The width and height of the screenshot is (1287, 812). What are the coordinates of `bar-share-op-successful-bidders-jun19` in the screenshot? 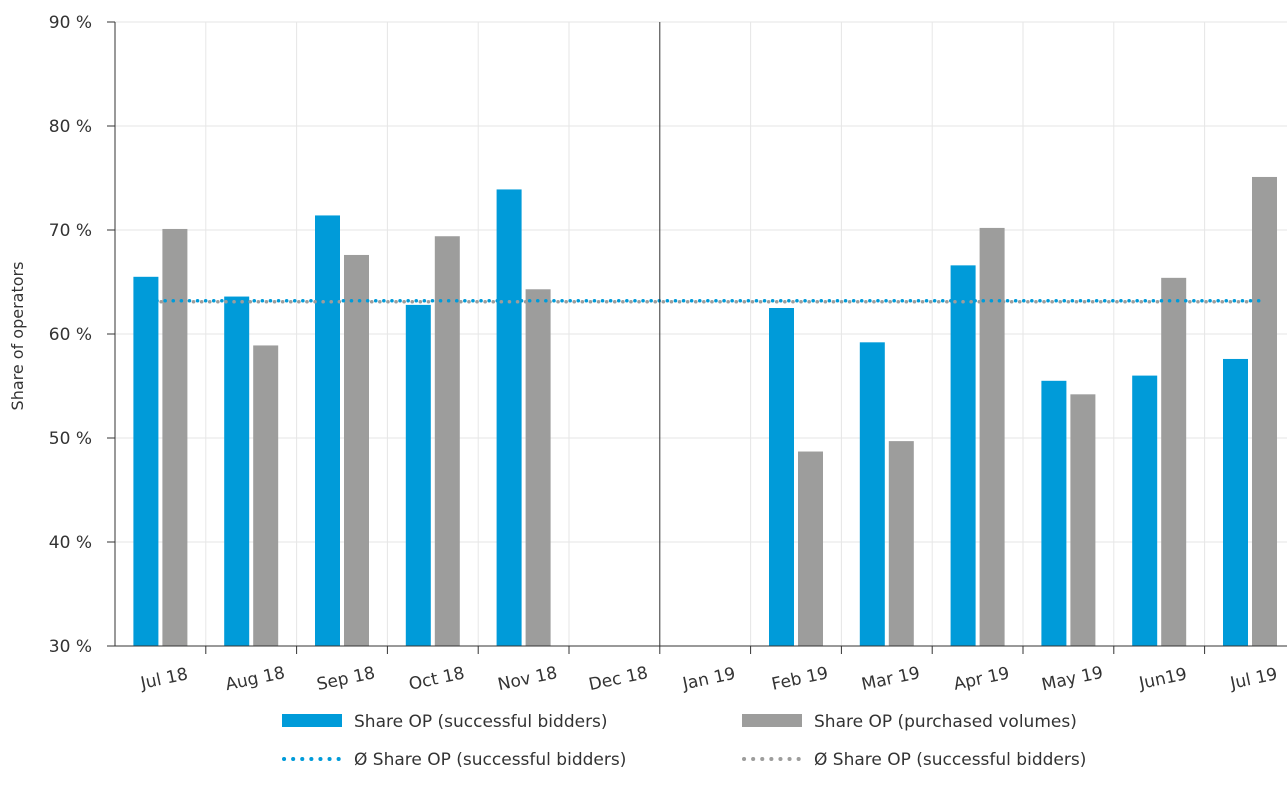 It's located at (1145, 510).